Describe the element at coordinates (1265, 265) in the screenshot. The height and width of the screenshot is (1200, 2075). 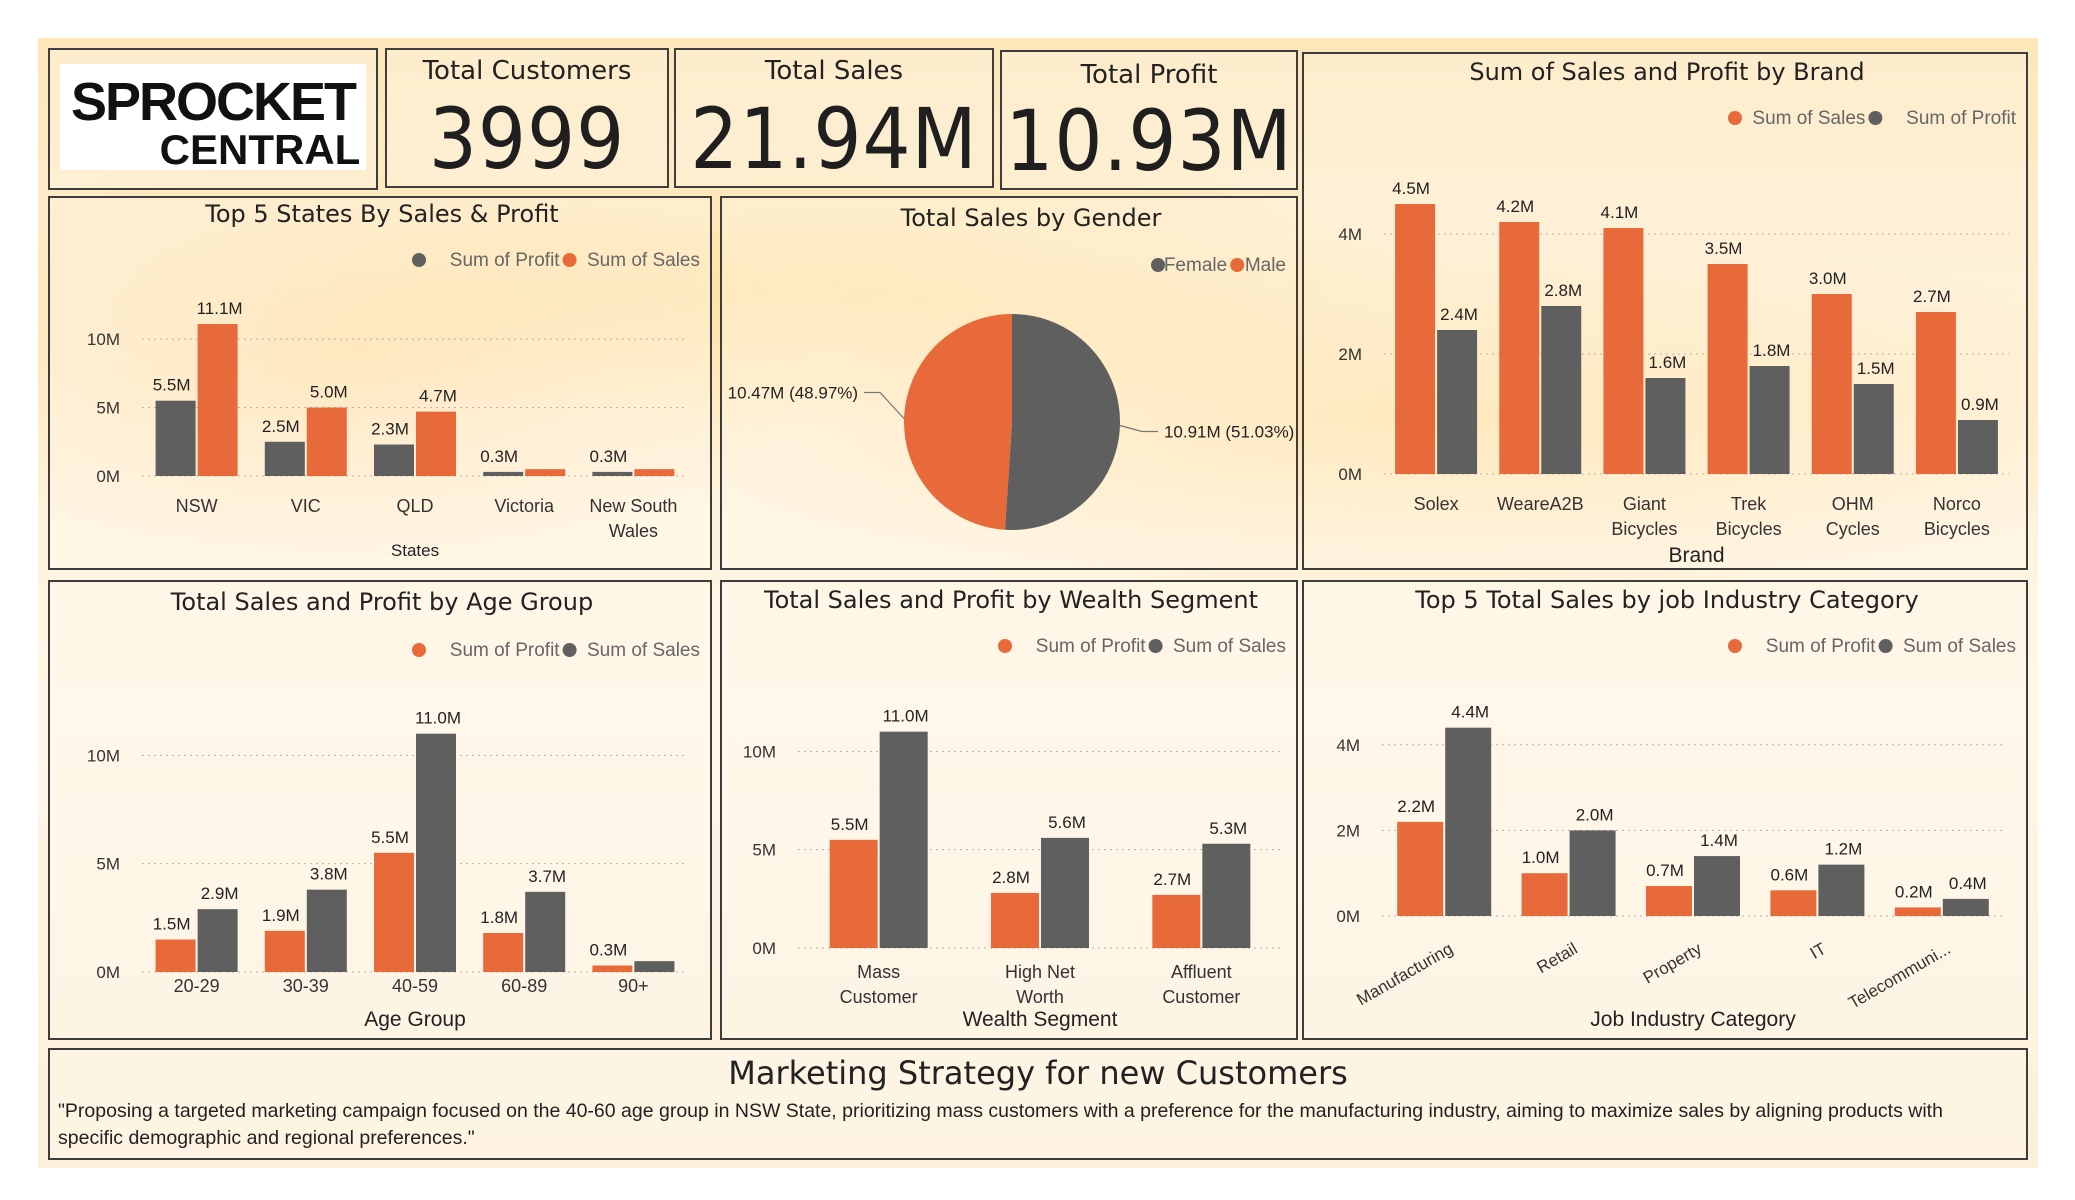
I see `legend-label: Male` at that location.